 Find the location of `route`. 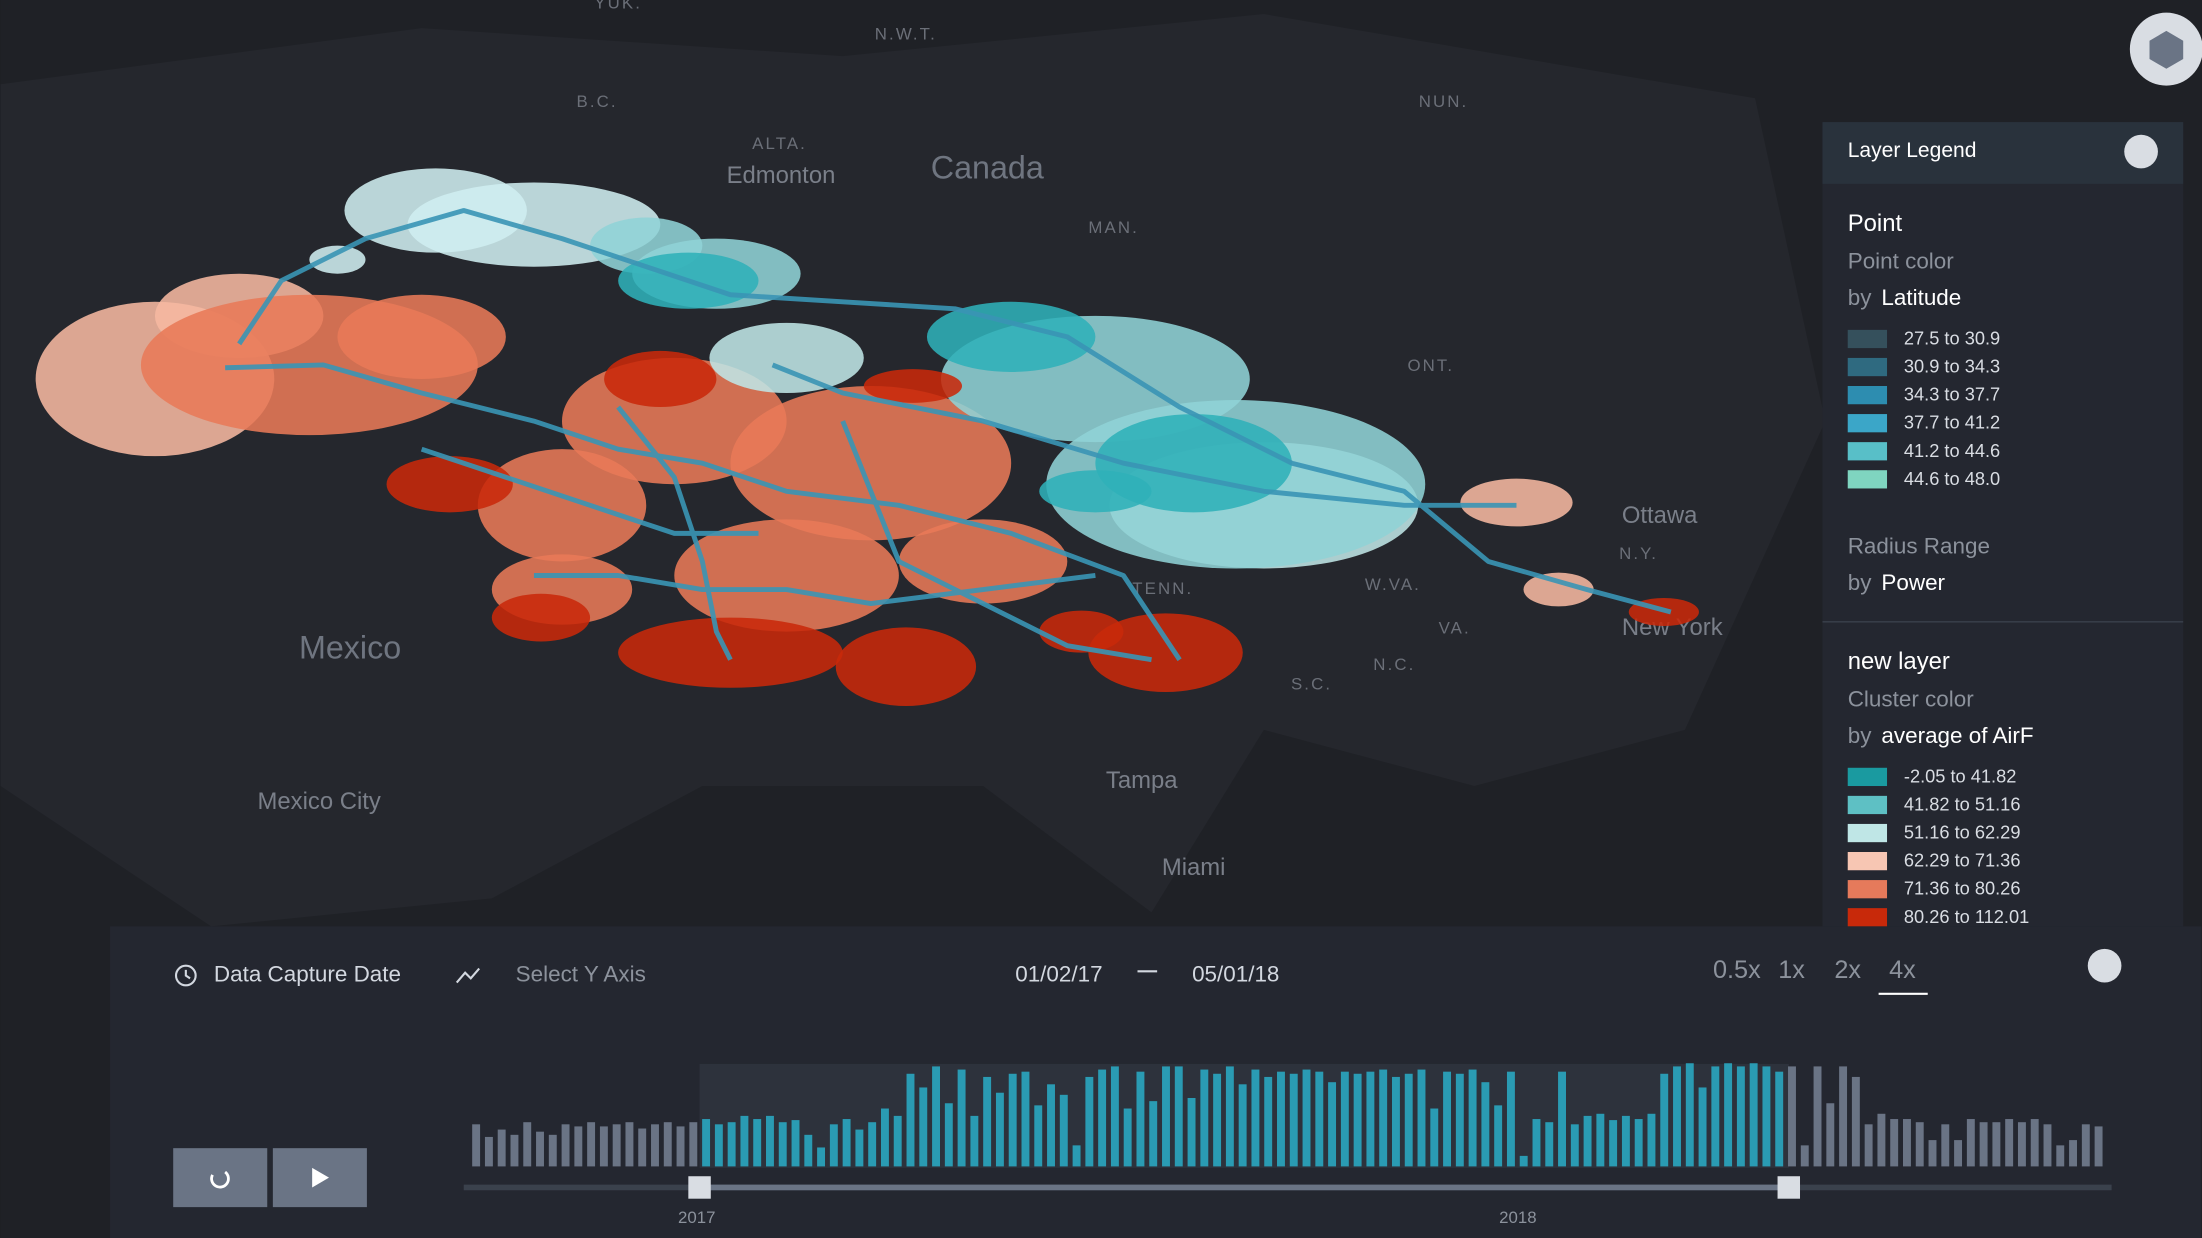

route is located at coordinates (703, 512).